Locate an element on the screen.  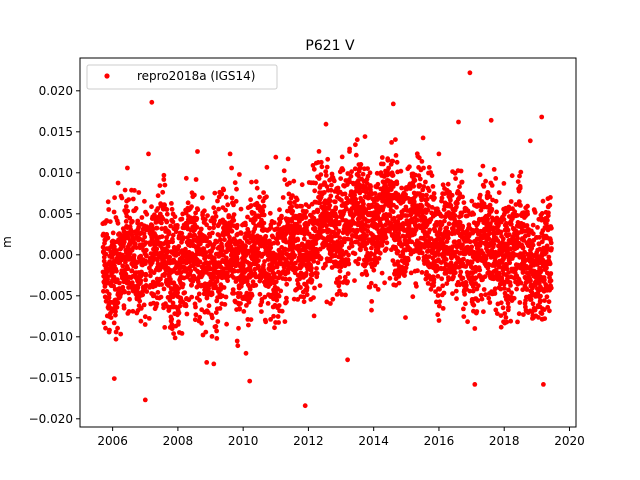
x-tick-label: 2012 is located at coordinates (308, 441).